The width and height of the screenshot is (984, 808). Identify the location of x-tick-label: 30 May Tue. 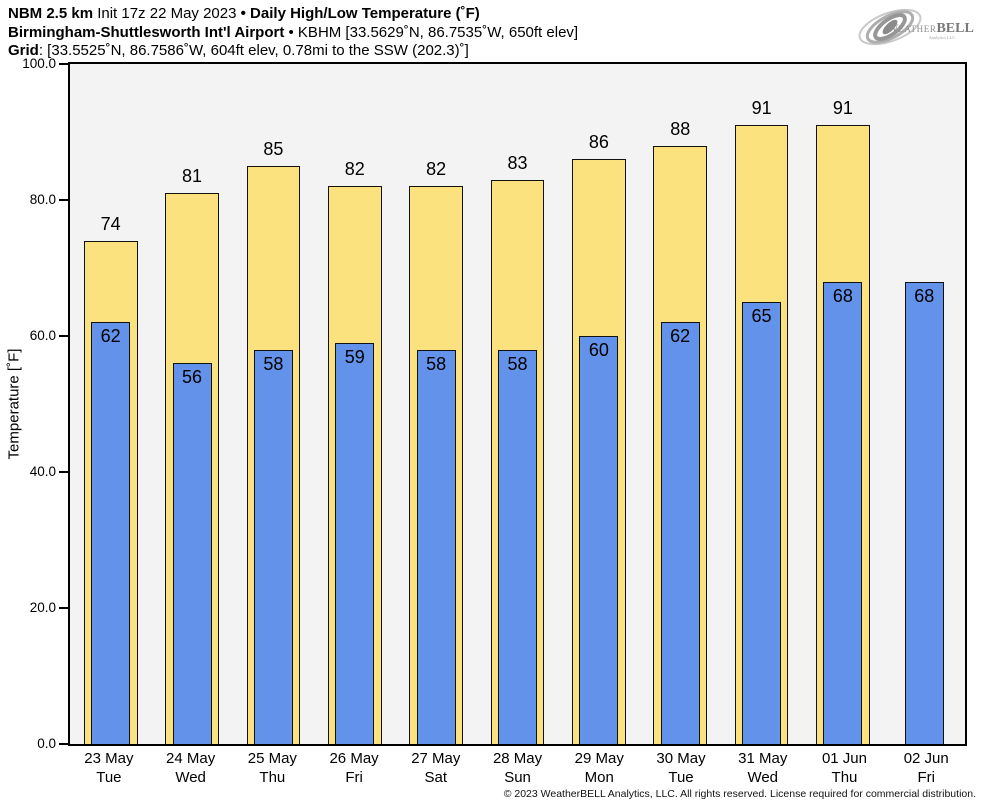
(681, 768).